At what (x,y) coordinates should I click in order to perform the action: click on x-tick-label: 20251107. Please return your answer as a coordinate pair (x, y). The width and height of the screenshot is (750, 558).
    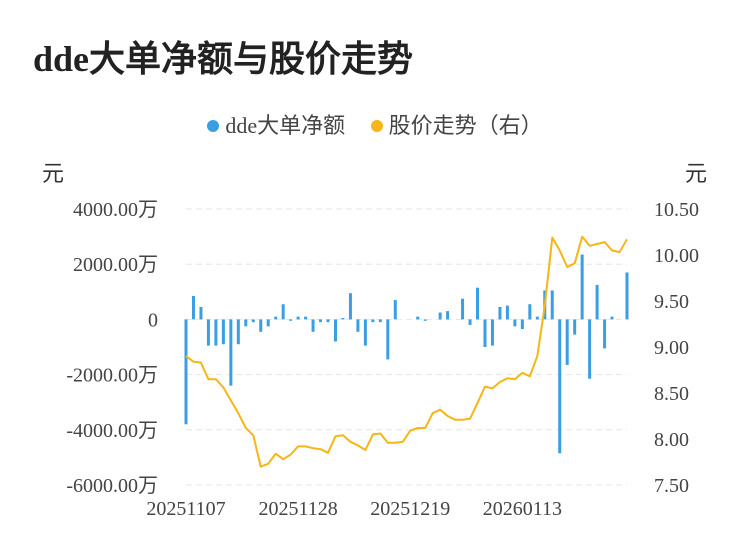
    Looking at the image, I should click on (185, 509).